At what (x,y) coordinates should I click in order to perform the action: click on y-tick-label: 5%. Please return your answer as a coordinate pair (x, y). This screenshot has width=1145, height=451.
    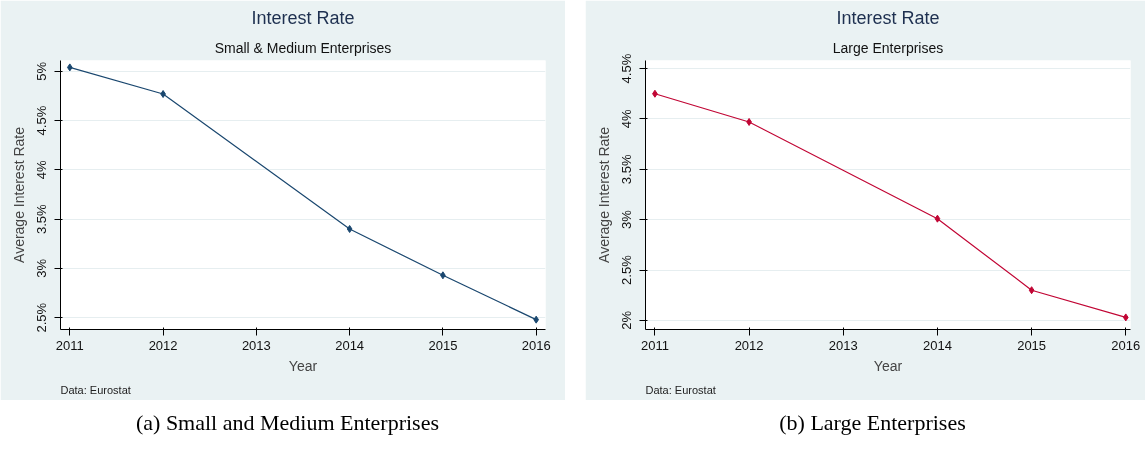
    Looking at the image, I should click on (42, 71).